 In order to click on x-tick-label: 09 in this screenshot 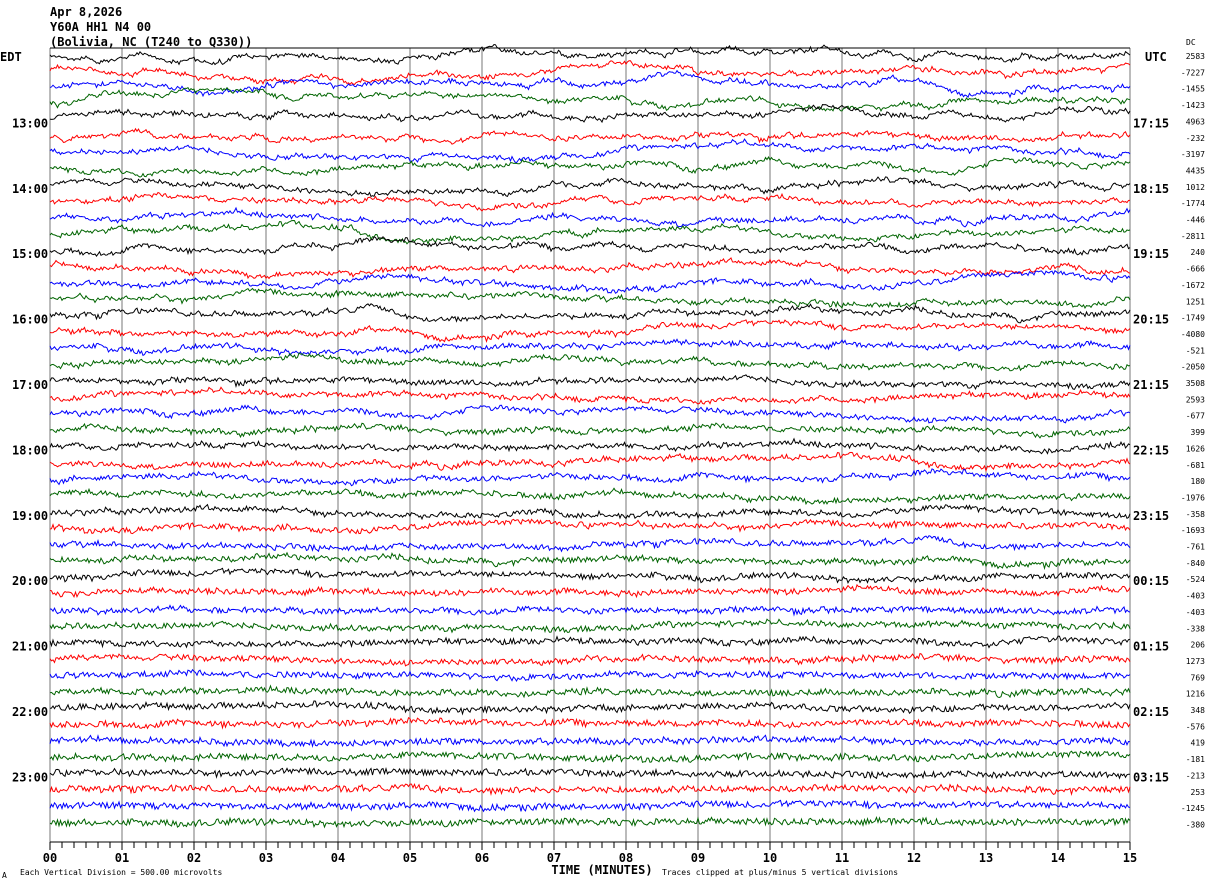, I will do `click(698, 858)`.